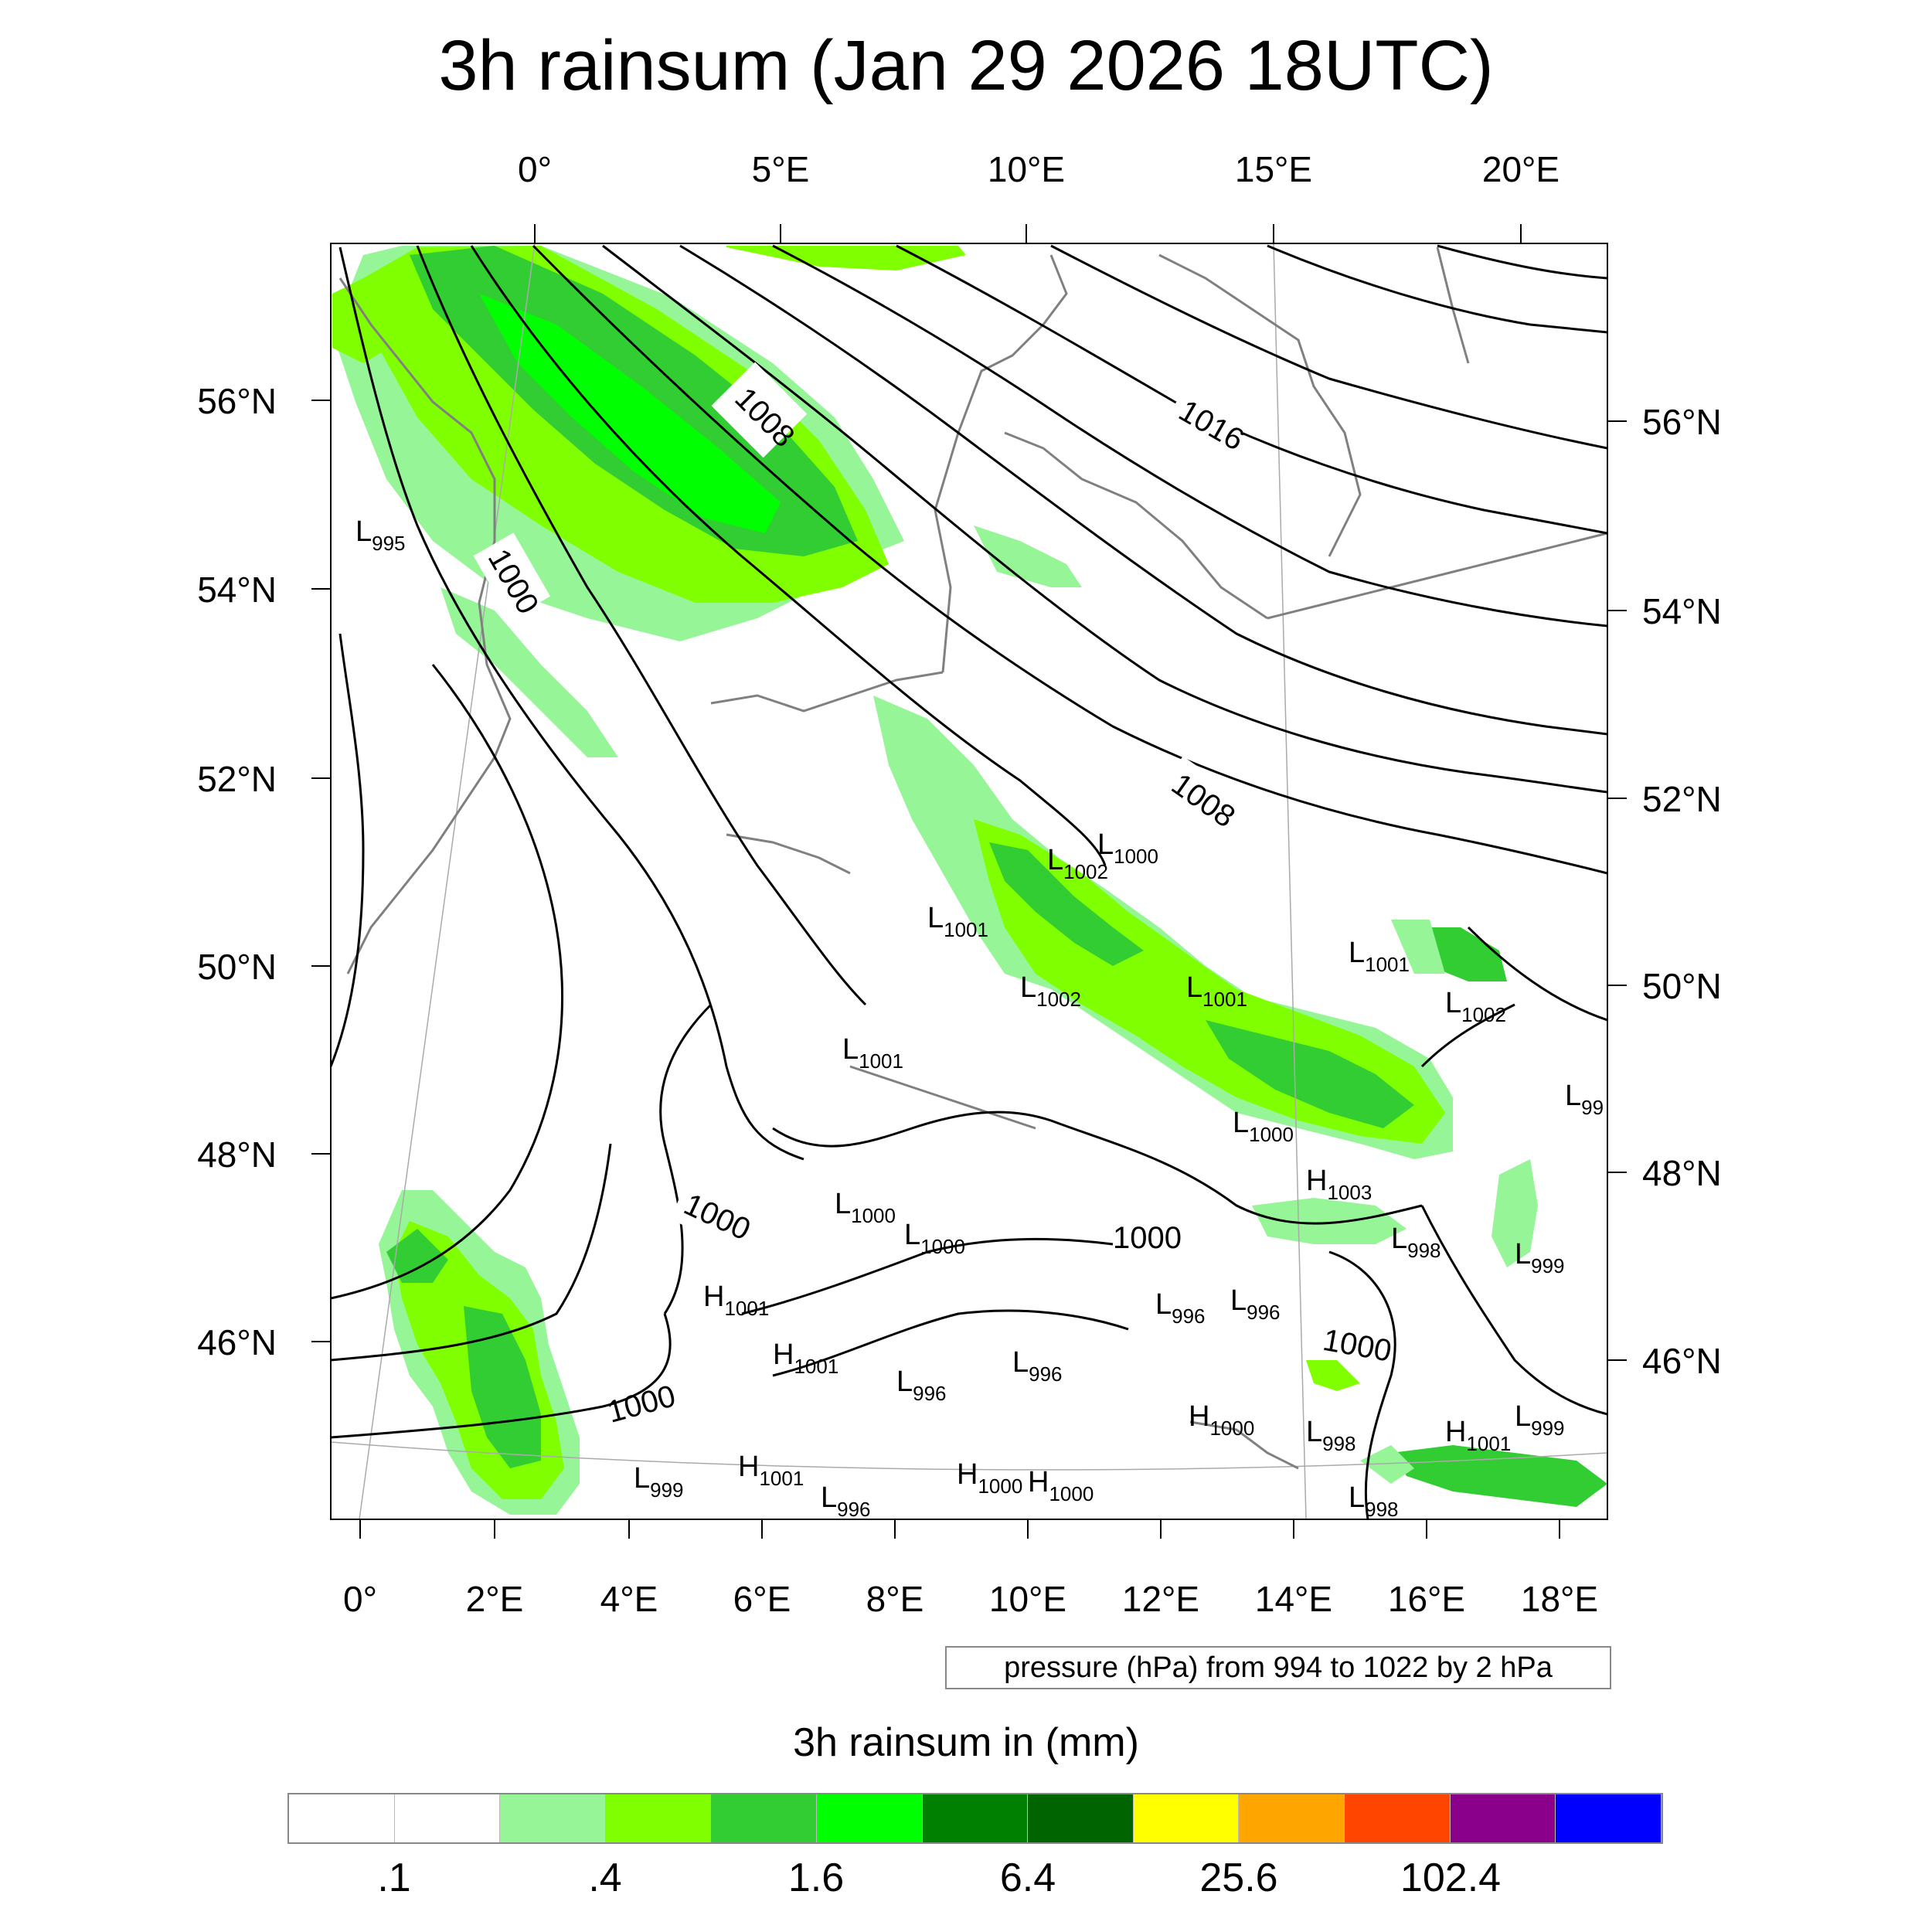 The image size is (1932, 1932). What do you see at coordinates (1682, 986) in the screenshot?
I see `right-lat-label: 50°N` at bounding box center [1682, 986].